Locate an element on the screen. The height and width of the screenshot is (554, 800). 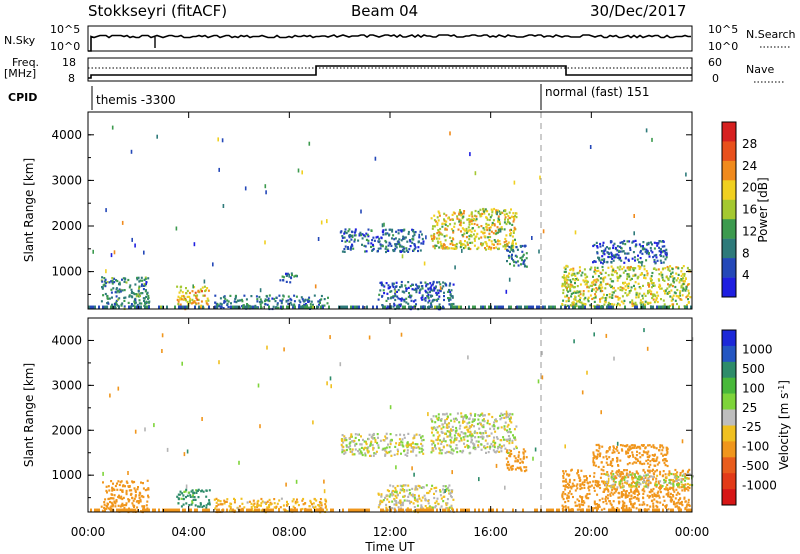
x-tick-label: 04:00 is located at coordinates (188, 532).